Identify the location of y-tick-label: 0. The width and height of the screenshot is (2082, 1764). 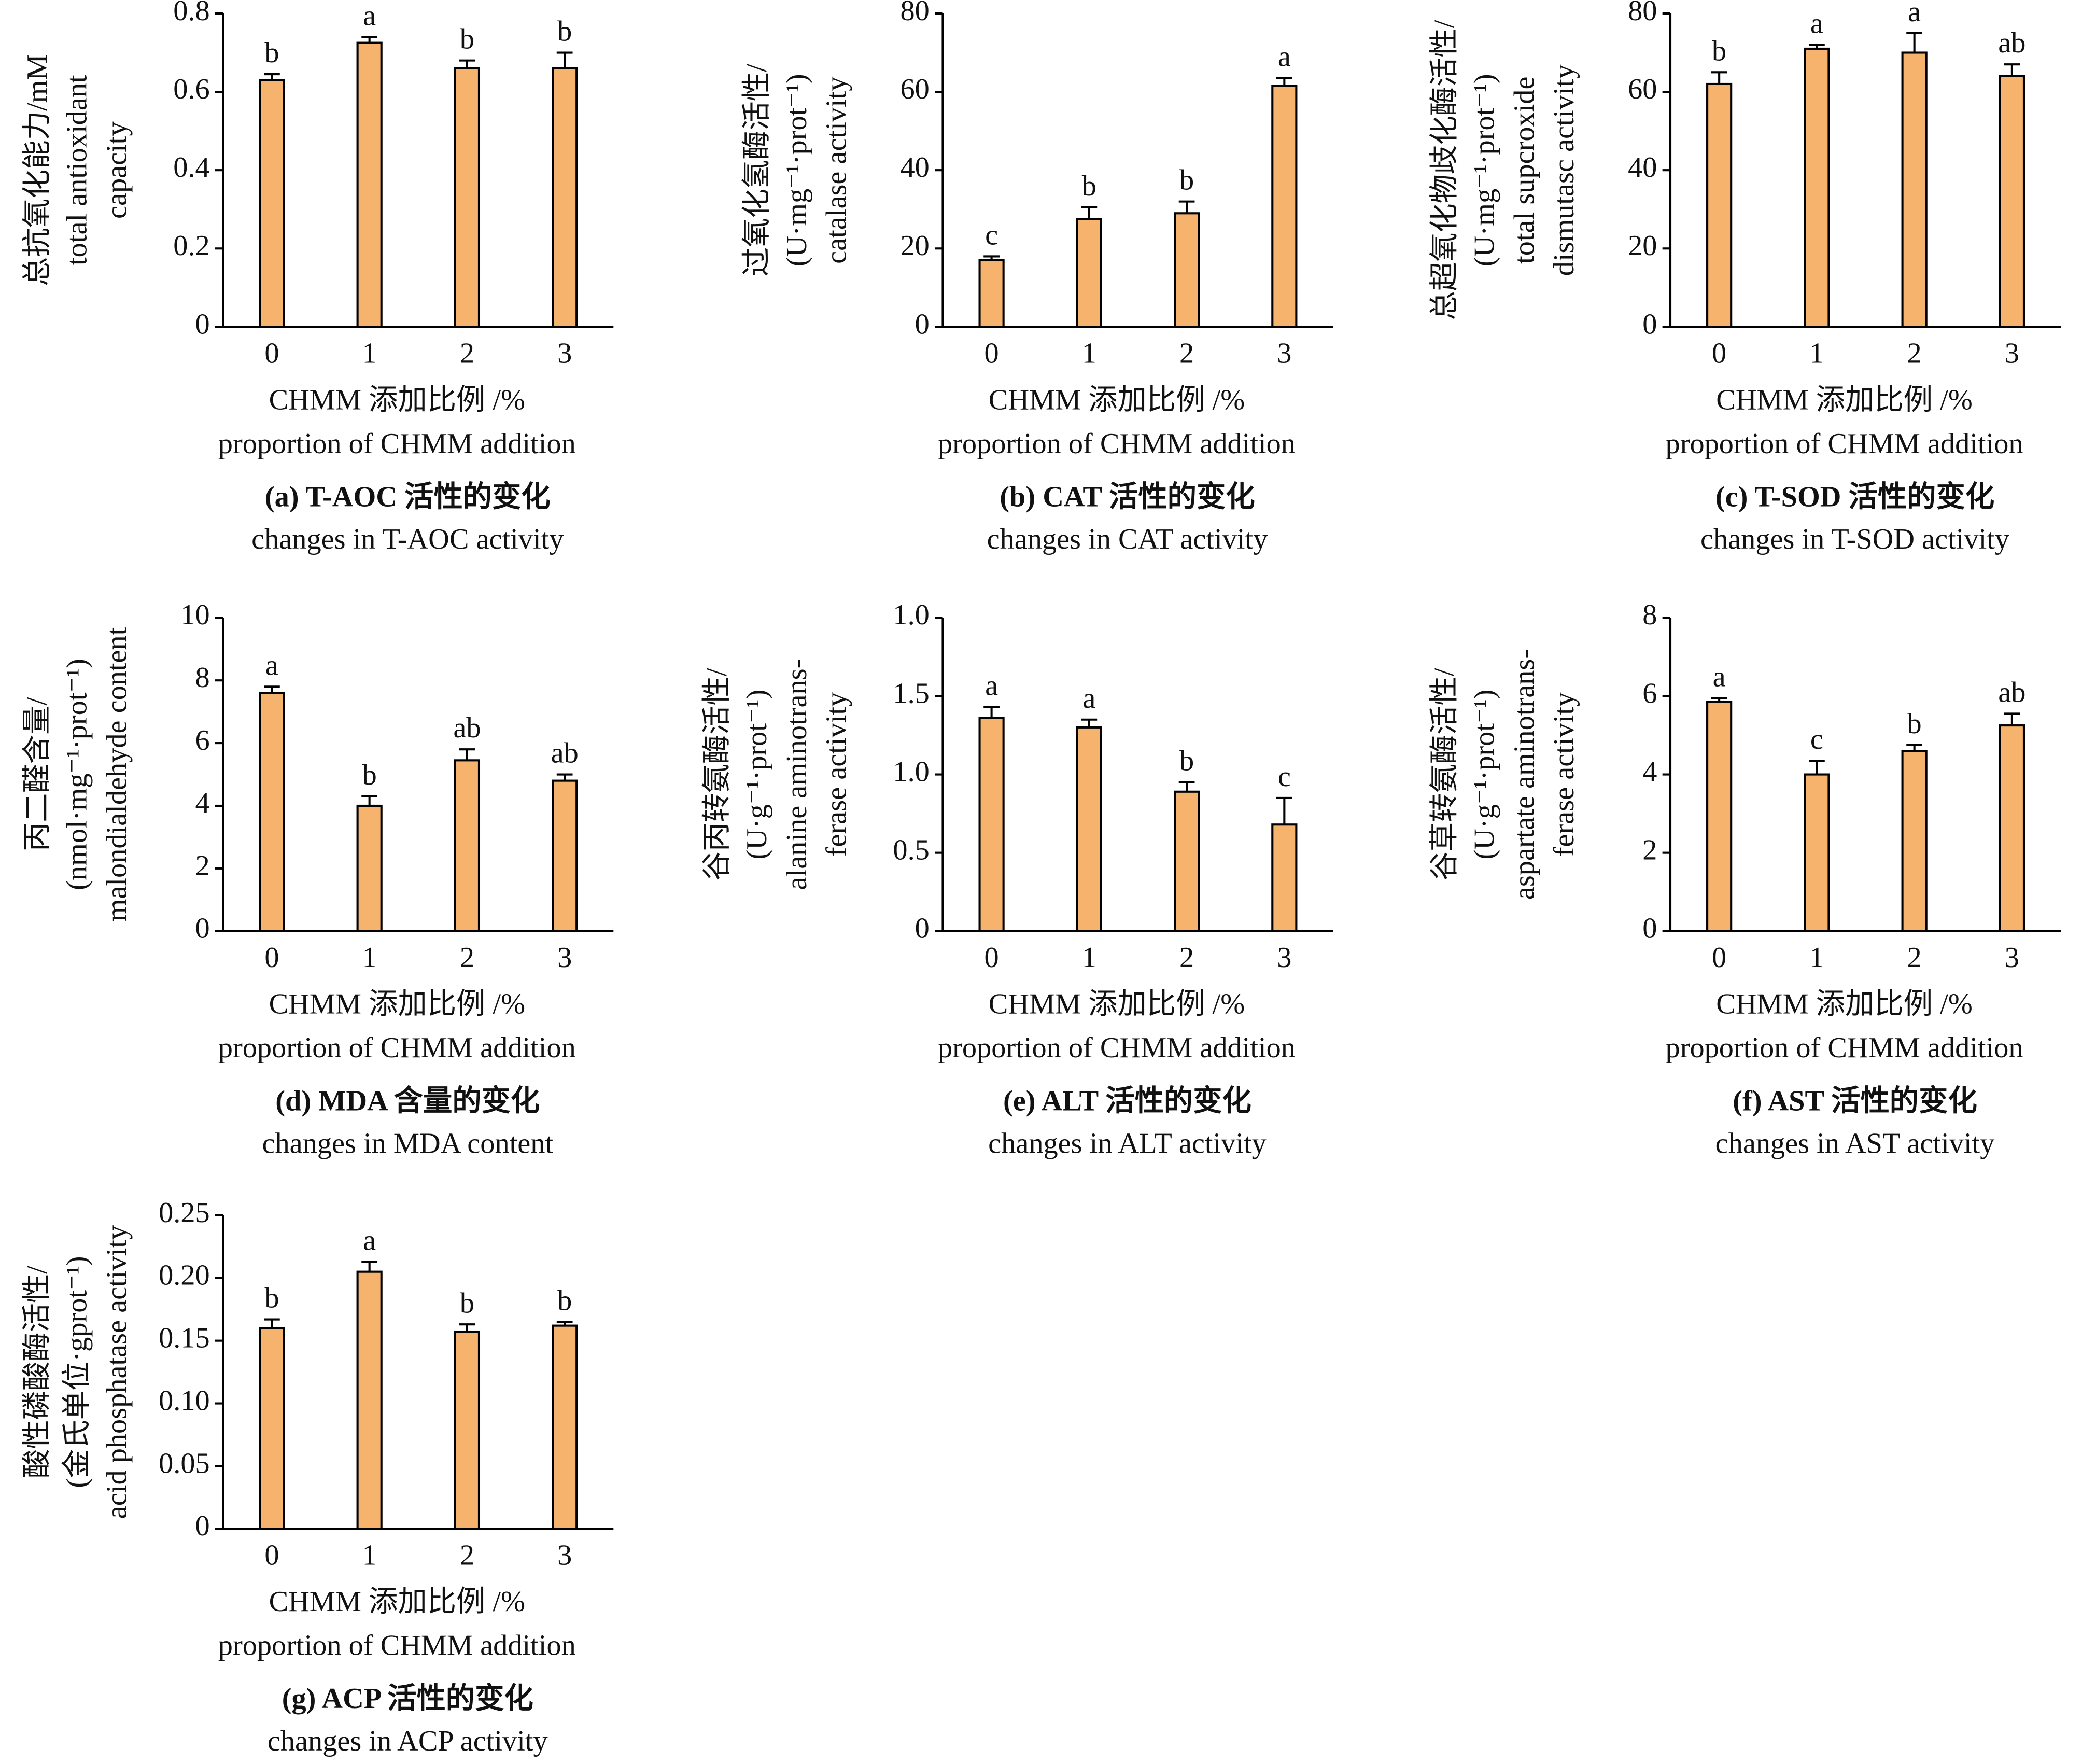
(202, 1526).